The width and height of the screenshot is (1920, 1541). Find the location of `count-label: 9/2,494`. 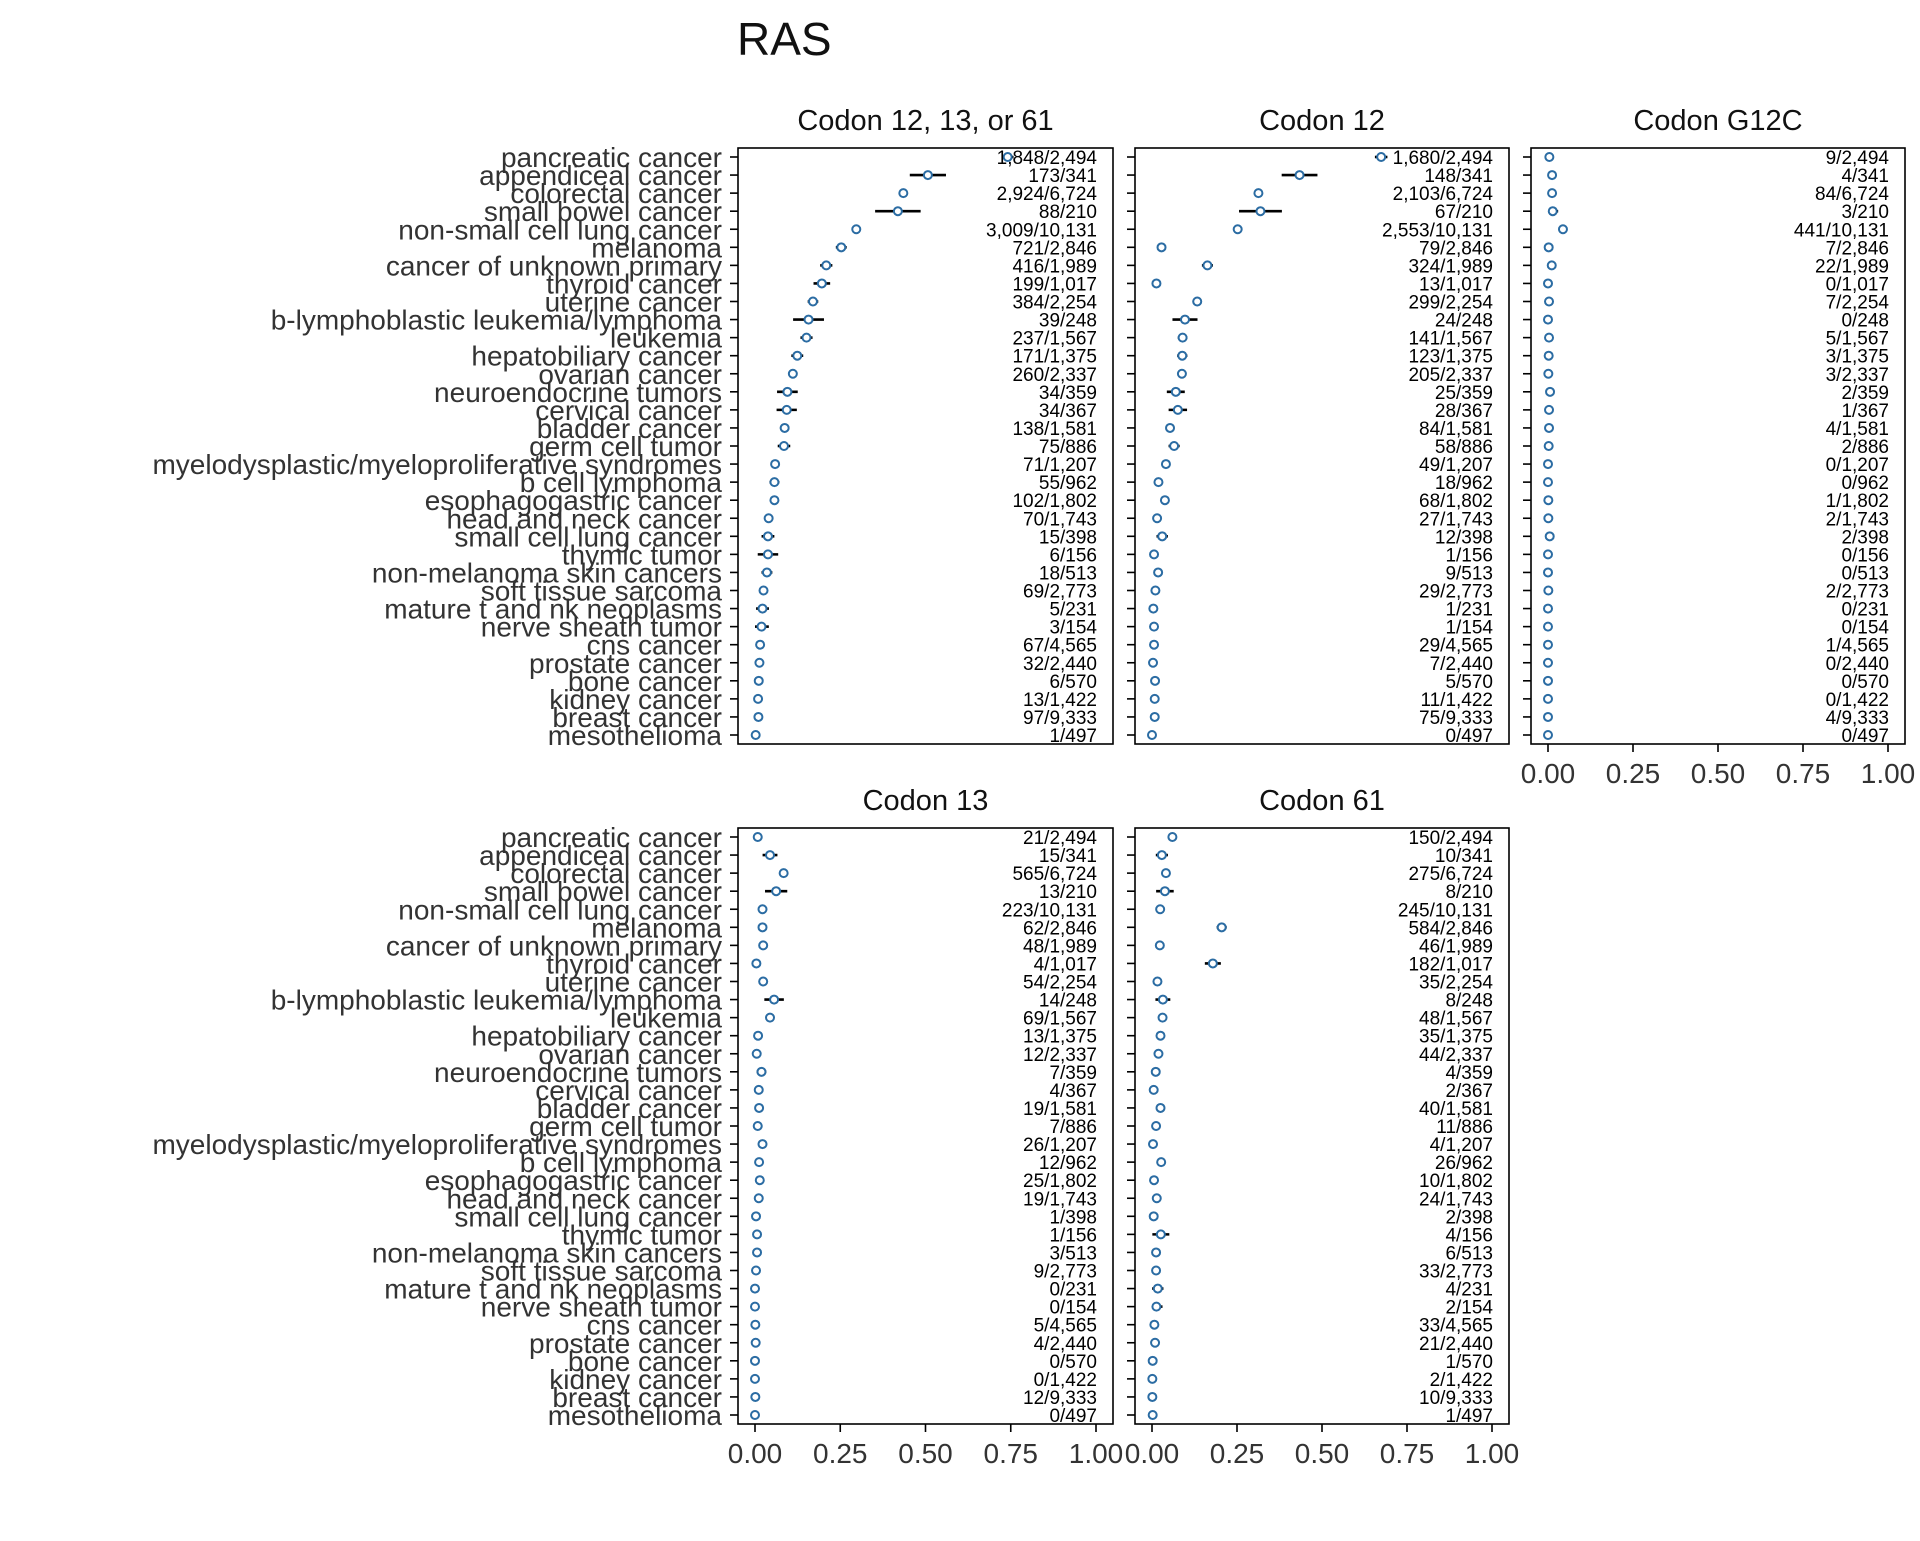

count-label: 9/2,494 is located at coordinates (1858, 158).